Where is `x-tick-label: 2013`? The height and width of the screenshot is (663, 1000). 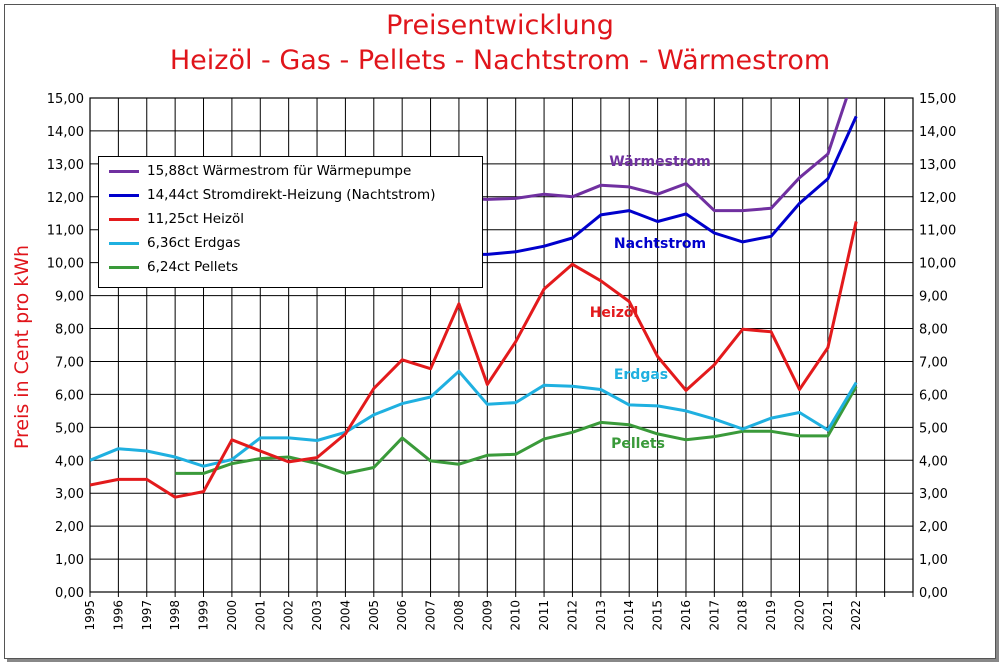 x-tick-label: 2013 is located at coordinates (601, 615).